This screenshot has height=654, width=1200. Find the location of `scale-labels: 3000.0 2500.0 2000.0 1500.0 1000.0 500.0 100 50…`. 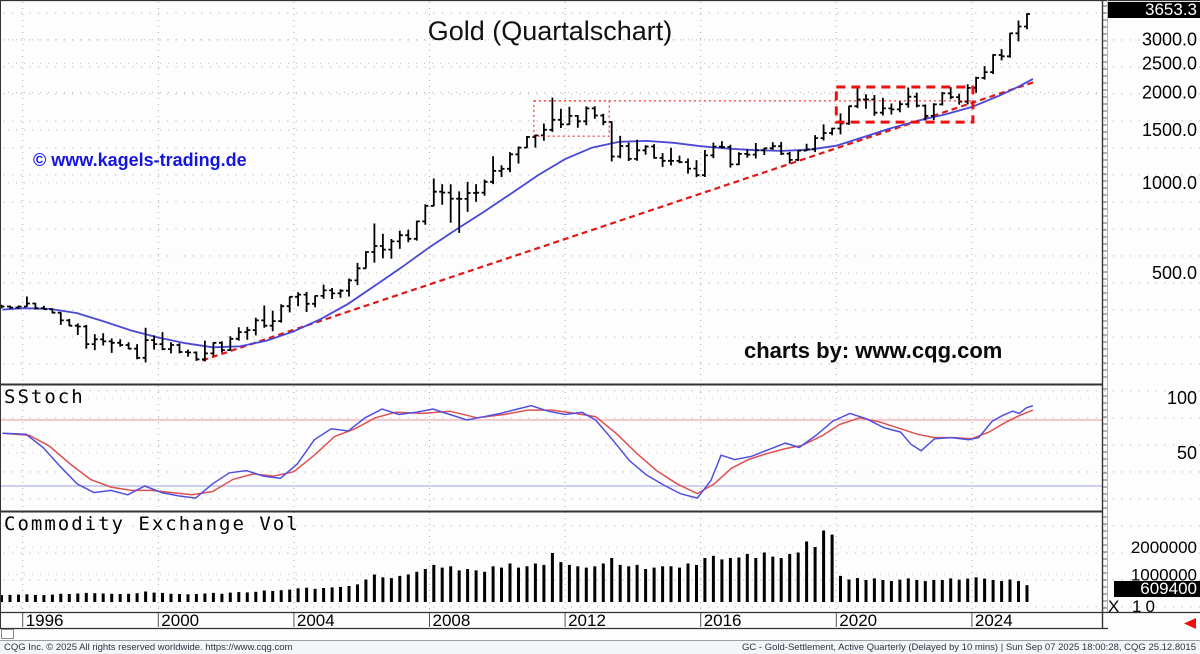

scale-labels: 3000.0 2500.0 2000.0 1500.0 1000.0 500.0 100 50… is located at coordinates (1164, 307).